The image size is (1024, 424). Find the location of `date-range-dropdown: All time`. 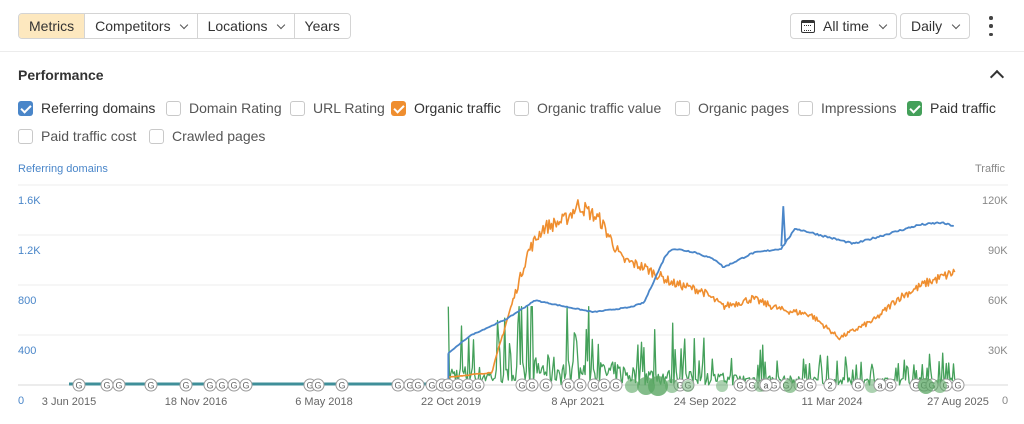

date-range-dropdown: All time is located at coordinates (843, 26).